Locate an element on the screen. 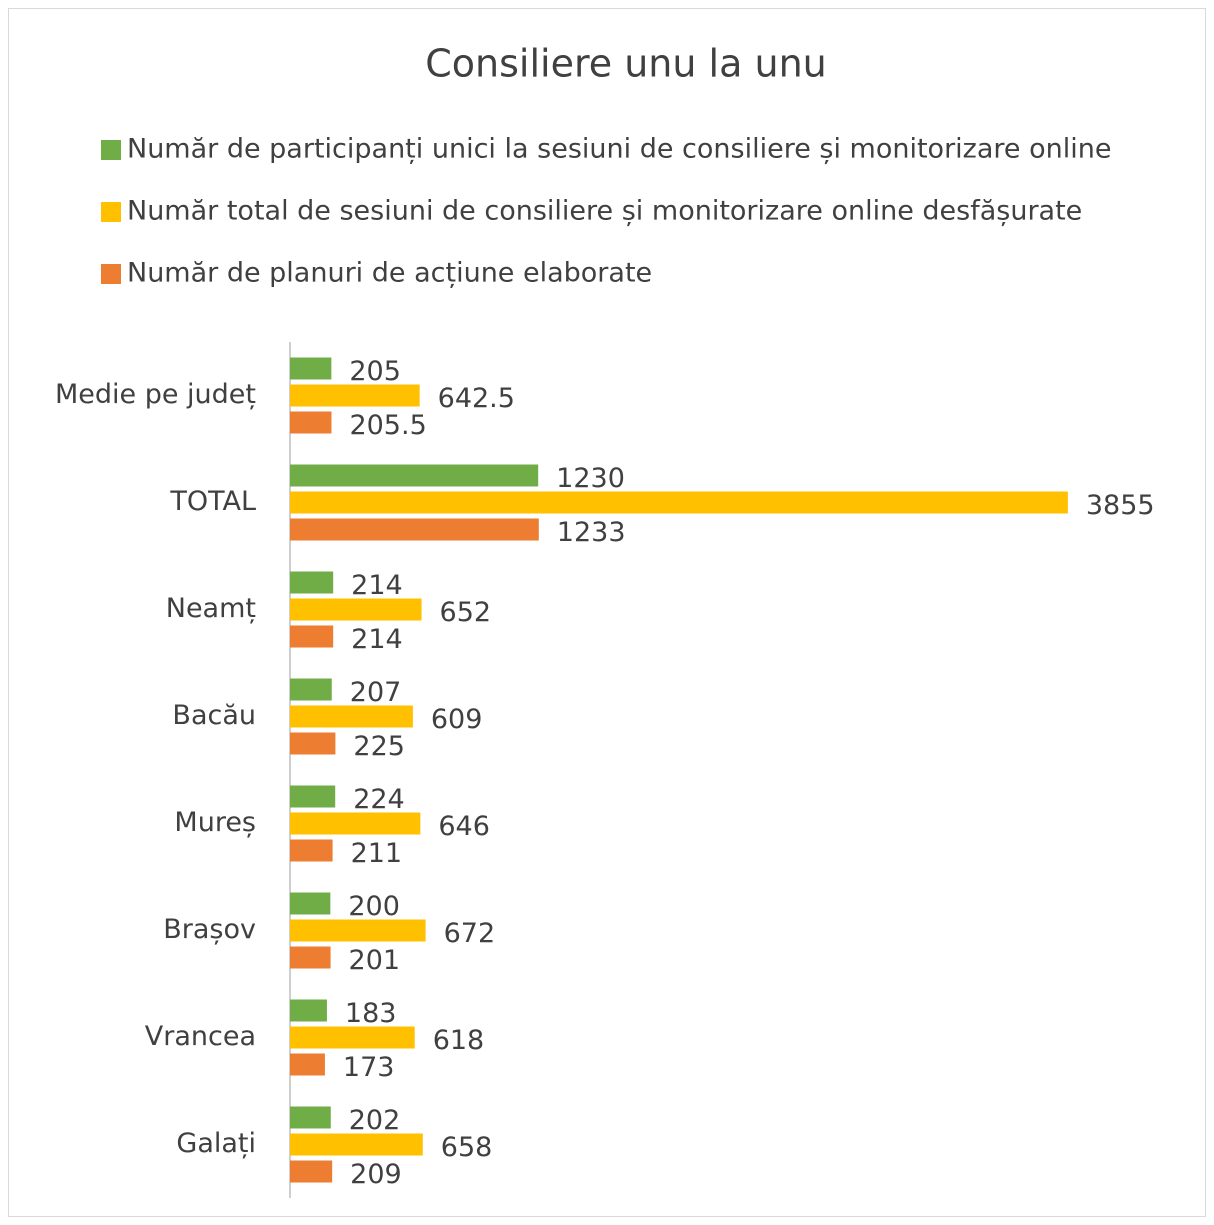  y-tick-label: Brașov is located at coordinates (209, 929).